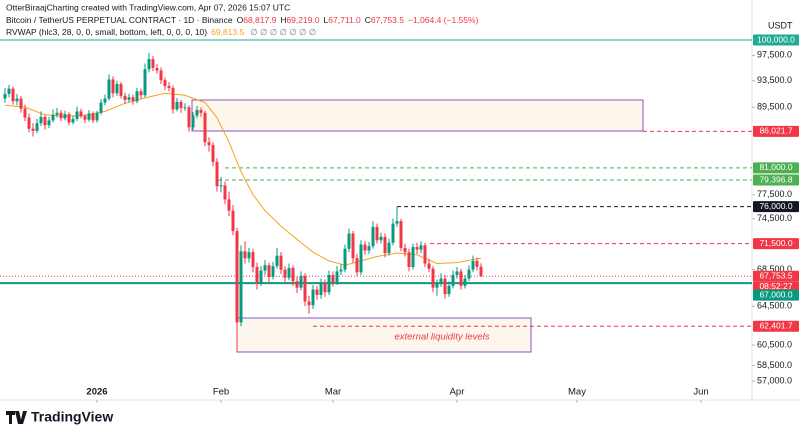 Image resolution: width=800 pixels, height=435 pixels. What do you see at coordinates (774, 269) in the screenshot?
I see `y-tick-label: 68,500.0` at bounding box center [774, 269].